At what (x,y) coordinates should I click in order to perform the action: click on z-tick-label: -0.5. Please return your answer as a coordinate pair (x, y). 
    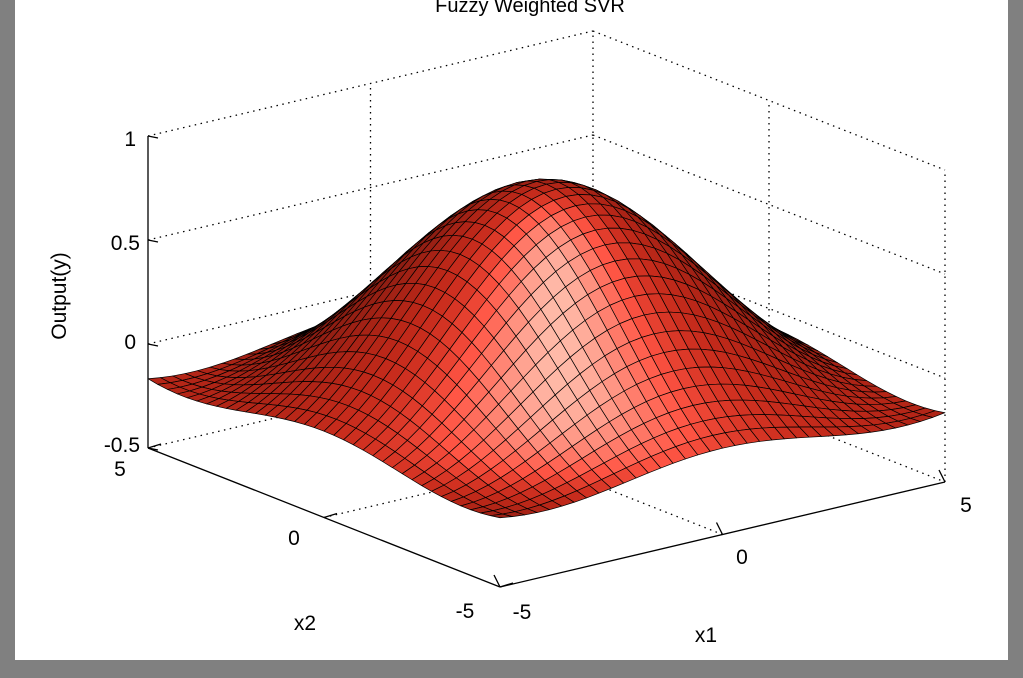
    Looking at the image, I should click on (122, 445).